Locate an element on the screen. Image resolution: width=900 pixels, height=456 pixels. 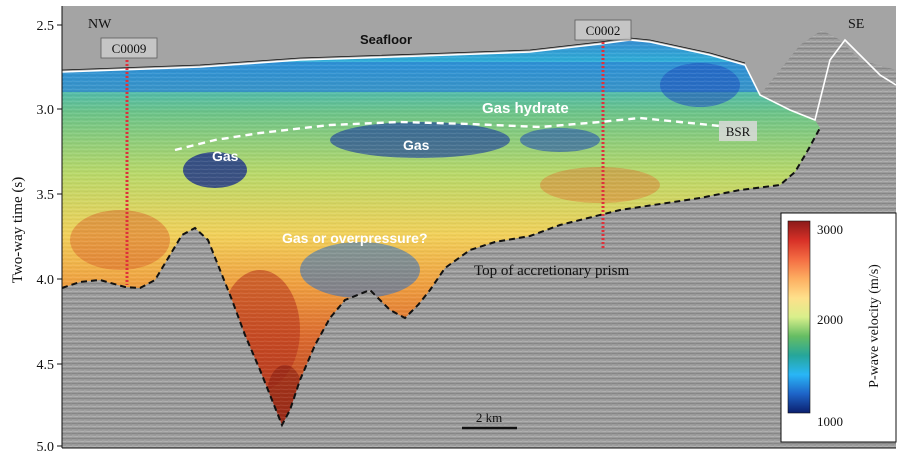
y-ticks: 2.5 3.0 3.5 4.0 4.5 5.0 is located at coordinates (49, 237).